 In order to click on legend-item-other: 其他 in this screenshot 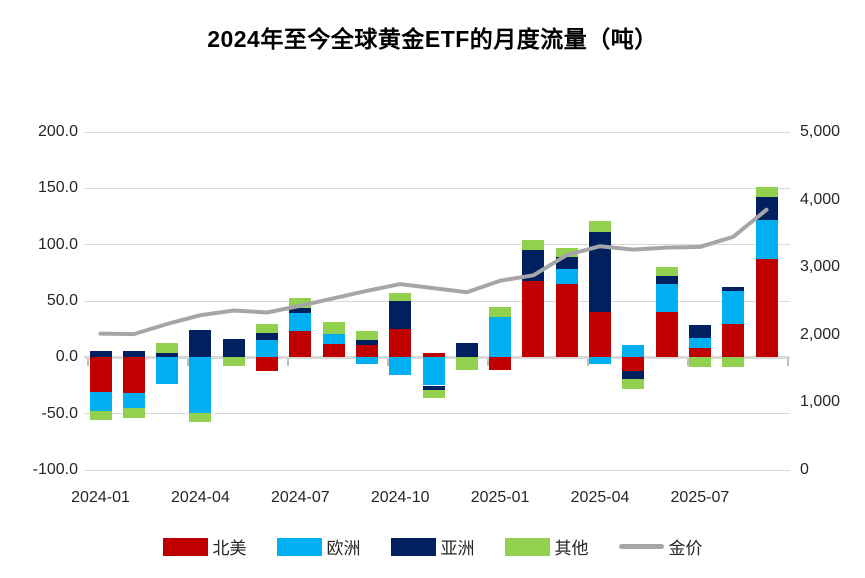, I will do `click(546, 546)`.